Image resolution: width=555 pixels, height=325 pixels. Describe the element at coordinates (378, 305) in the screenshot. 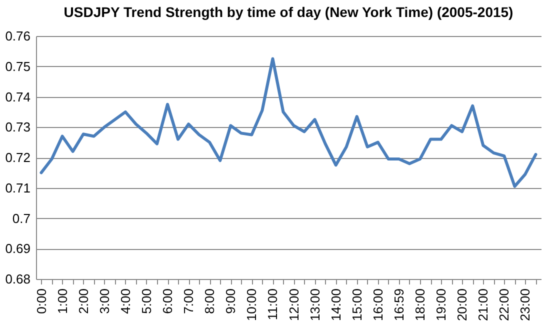

I see `x-tick-label: 16:00` at that location.